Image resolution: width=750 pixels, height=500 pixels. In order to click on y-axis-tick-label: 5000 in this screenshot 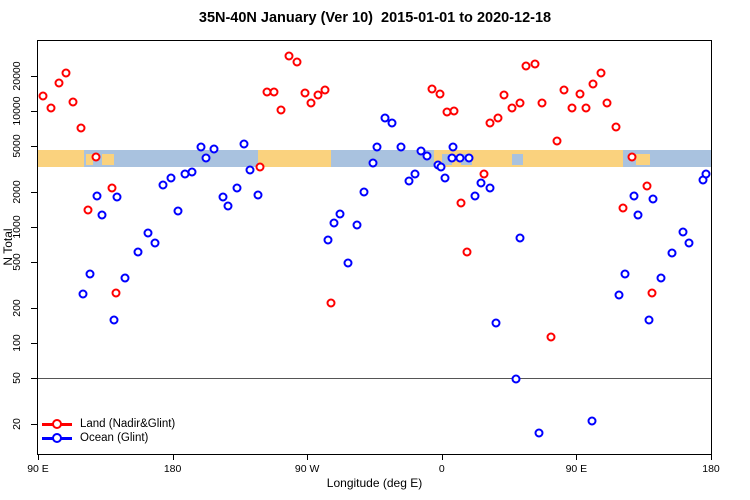, I will do `click(17, 146)`.